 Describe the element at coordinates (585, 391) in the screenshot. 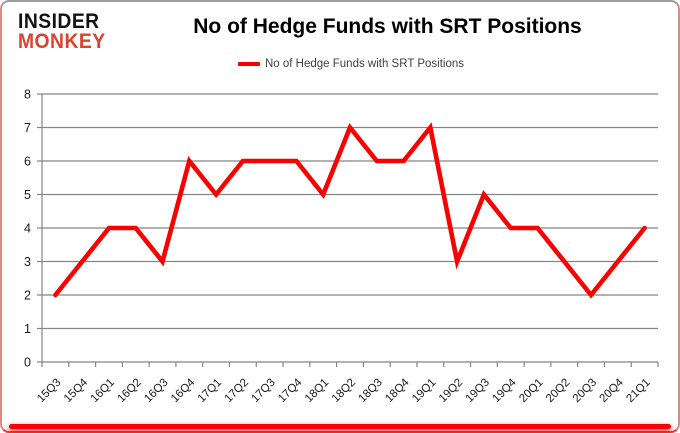

I see `x-axis-tick-label: 20Q3` at that location.